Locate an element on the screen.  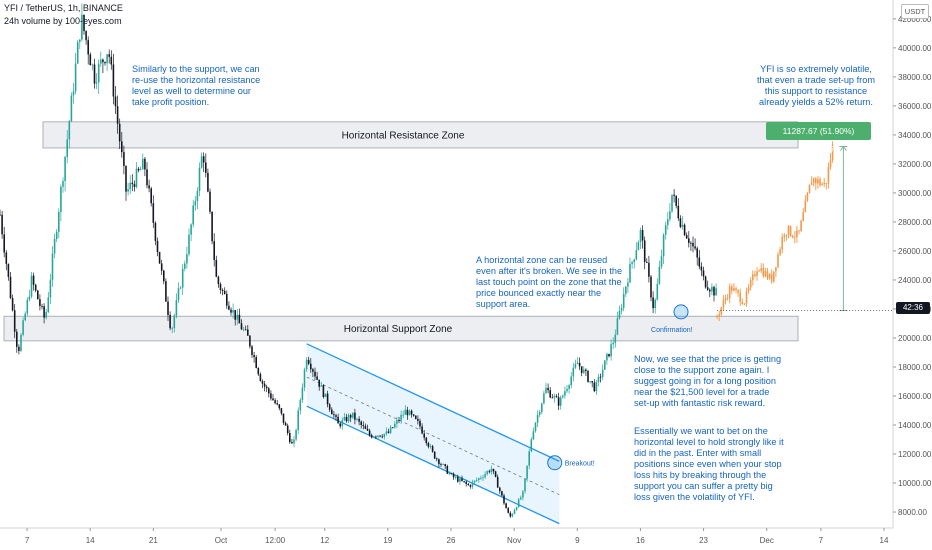
time-tick-label: 23 is located at coordinates (703, 540).